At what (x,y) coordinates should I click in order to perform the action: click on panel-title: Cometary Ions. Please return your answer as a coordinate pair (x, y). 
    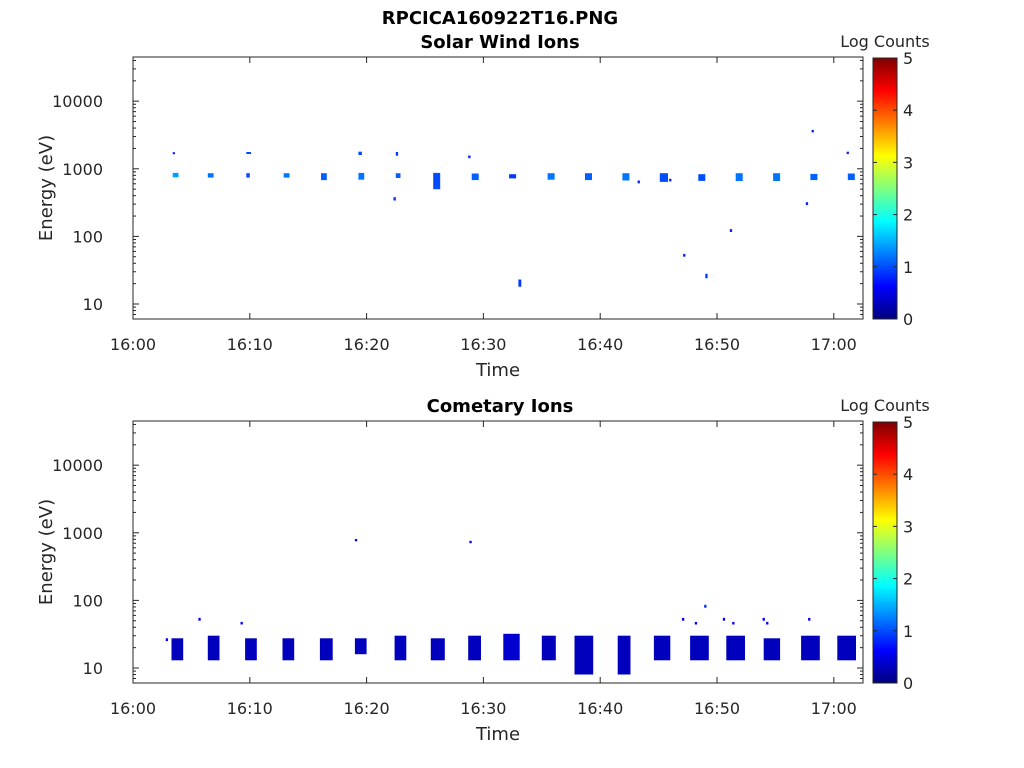
    Looking at the image, I should click on (500, 406).